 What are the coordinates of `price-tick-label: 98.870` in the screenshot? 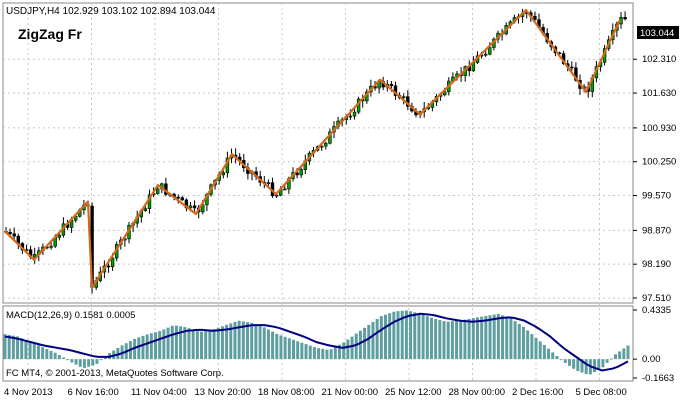 It's located at (656, 230).